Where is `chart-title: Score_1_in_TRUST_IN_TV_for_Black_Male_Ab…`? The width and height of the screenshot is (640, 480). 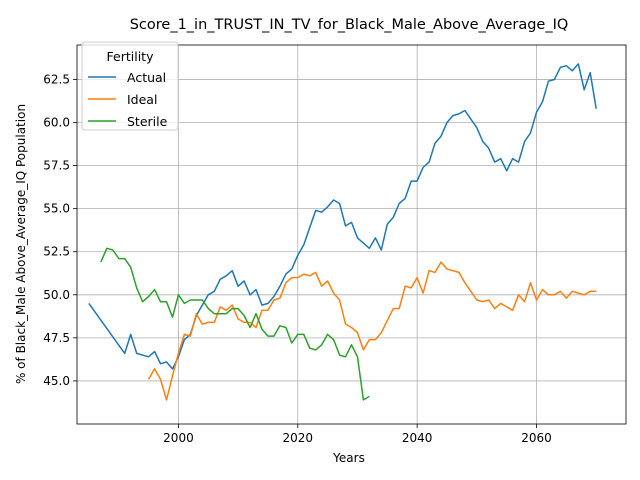 chart-title: Score_1_in_TRUST_IN_TV_for_Black_Male_Ab… is located at coordinates (349, 25).